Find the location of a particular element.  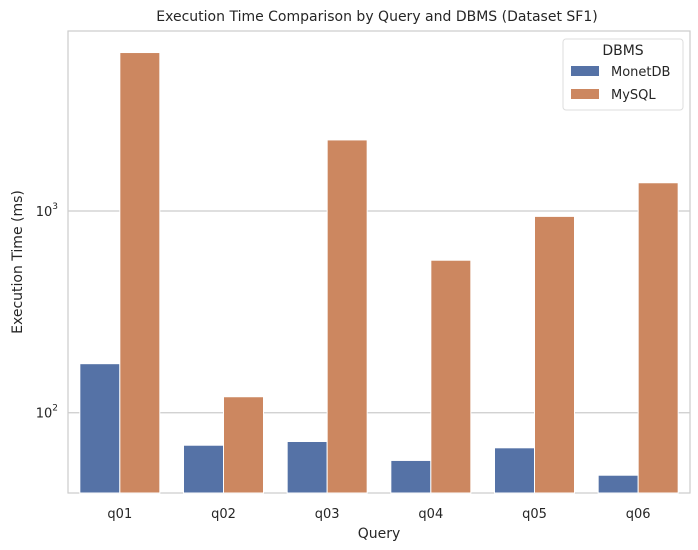

legend-title: DBMS is located at coordinates (622, 51).